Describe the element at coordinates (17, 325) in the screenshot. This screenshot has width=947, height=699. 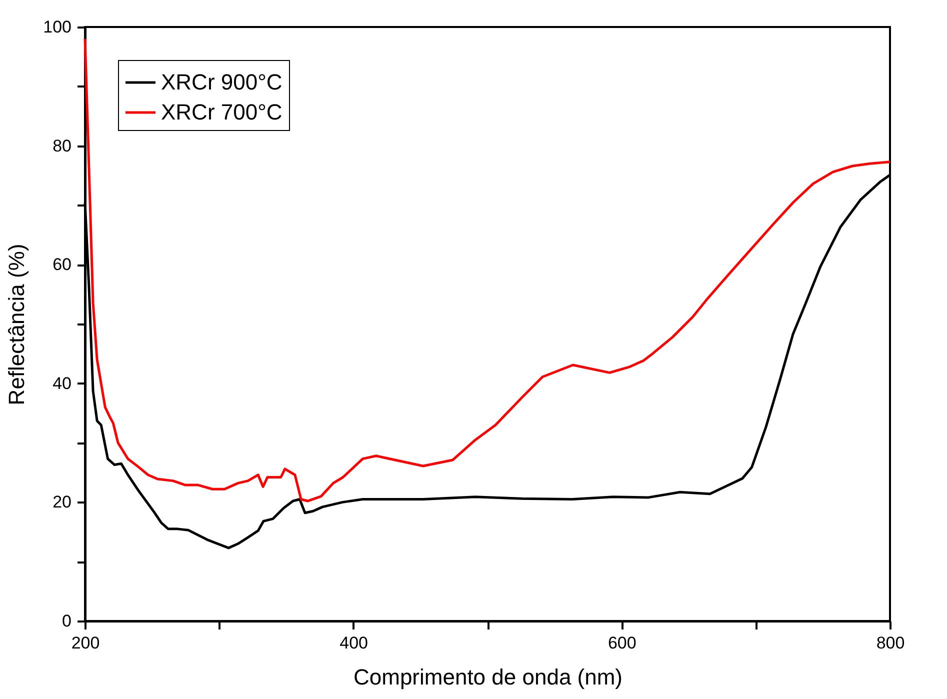
I see `y-axis-title: Reflectância (%)` at that location.